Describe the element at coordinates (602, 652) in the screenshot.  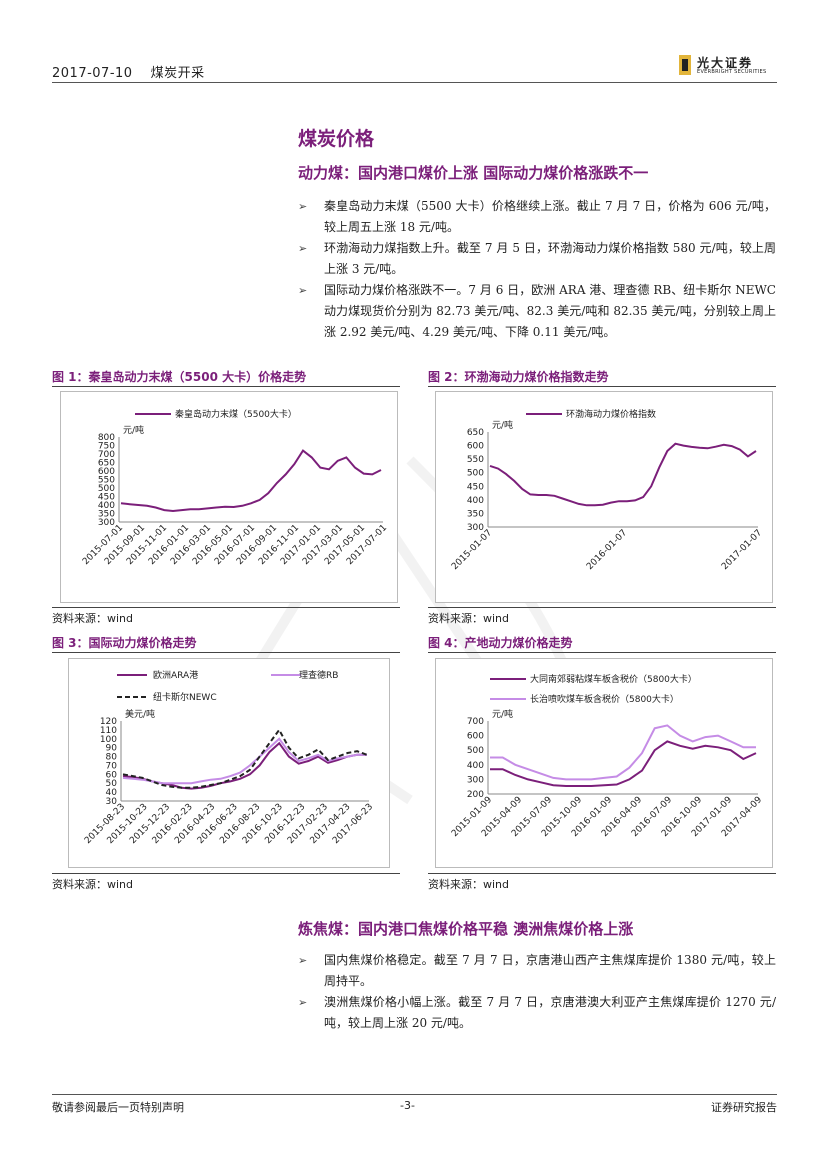
I see `fig4-rule` at that location.